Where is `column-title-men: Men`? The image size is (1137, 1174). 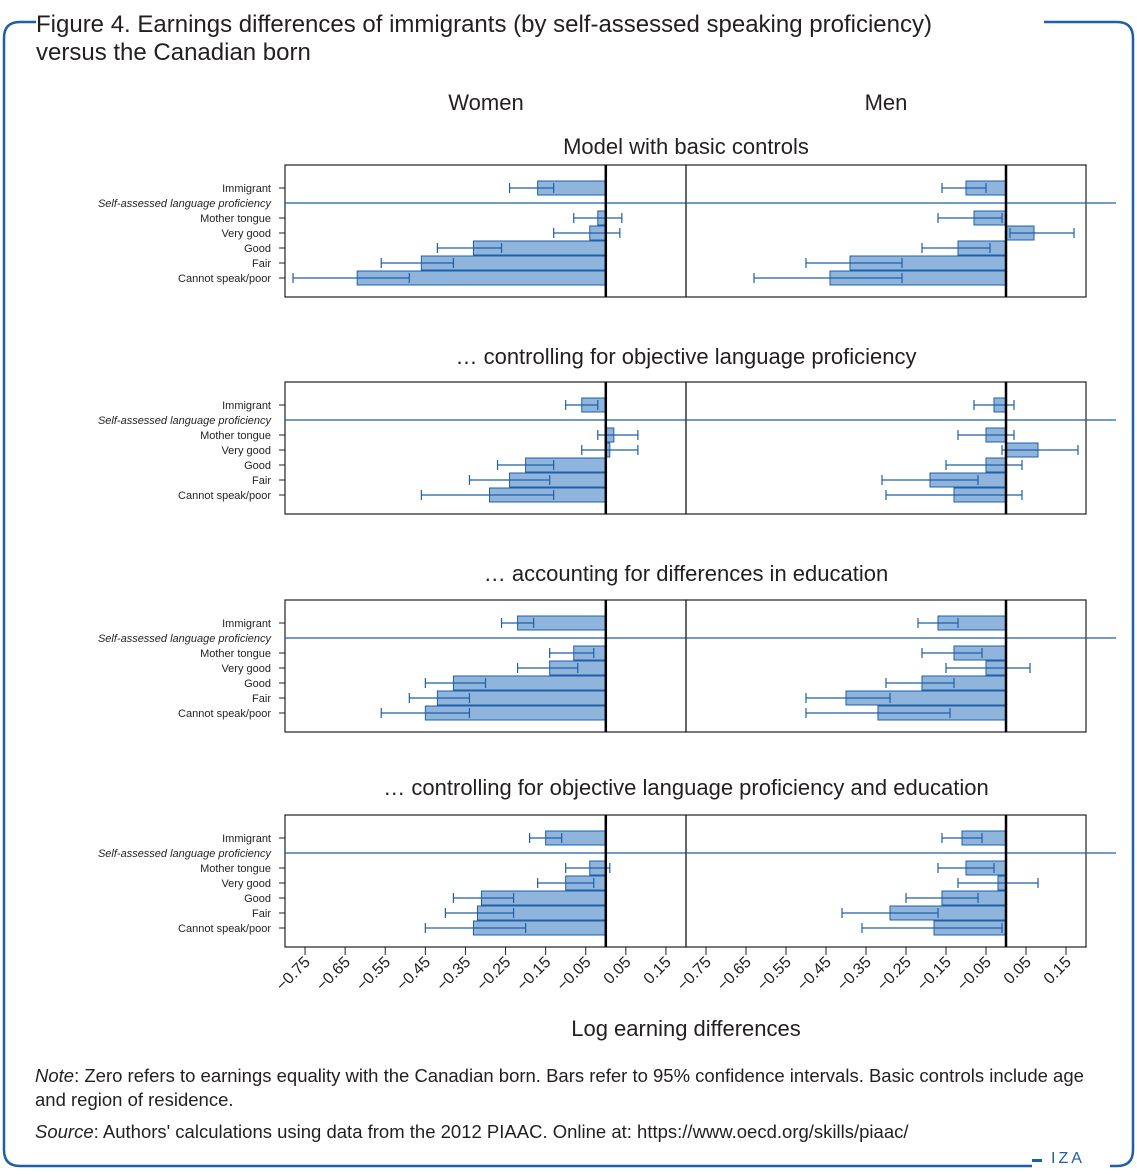
column-title-men: Men is located at coordinates (886, 102).